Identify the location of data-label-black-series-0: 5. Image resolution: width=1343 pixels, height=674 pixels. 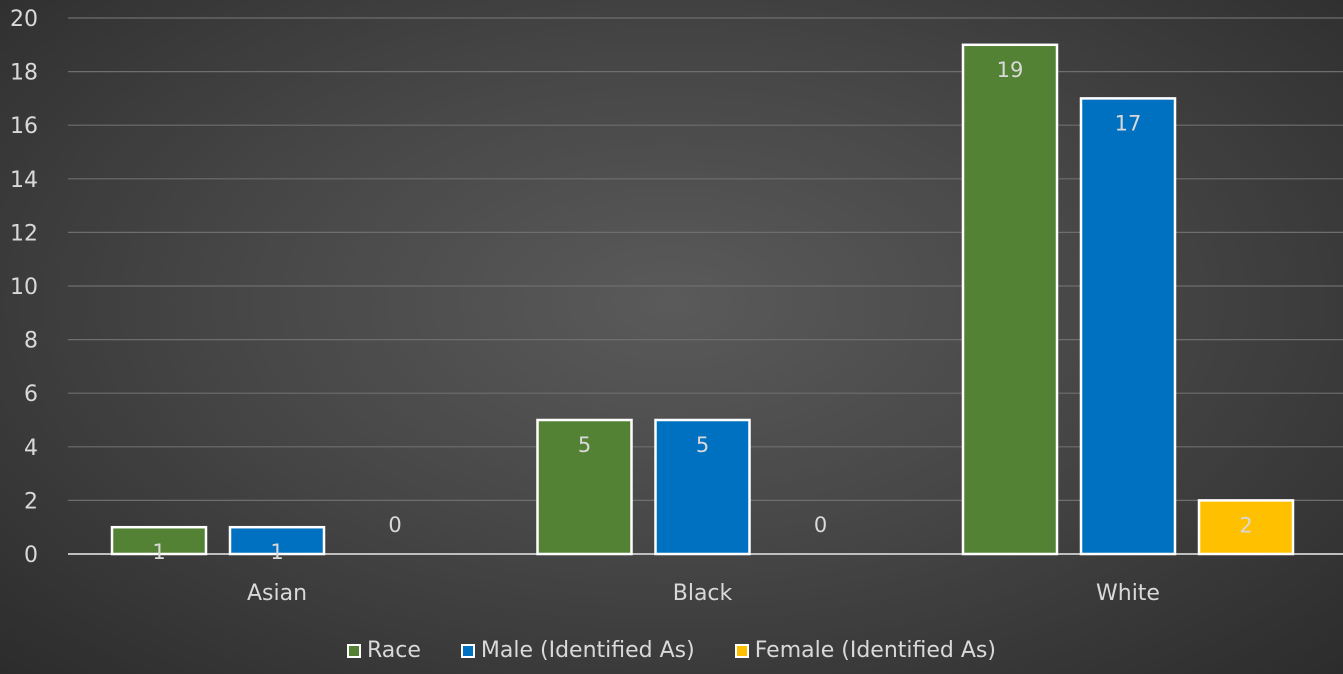
(584, 445).